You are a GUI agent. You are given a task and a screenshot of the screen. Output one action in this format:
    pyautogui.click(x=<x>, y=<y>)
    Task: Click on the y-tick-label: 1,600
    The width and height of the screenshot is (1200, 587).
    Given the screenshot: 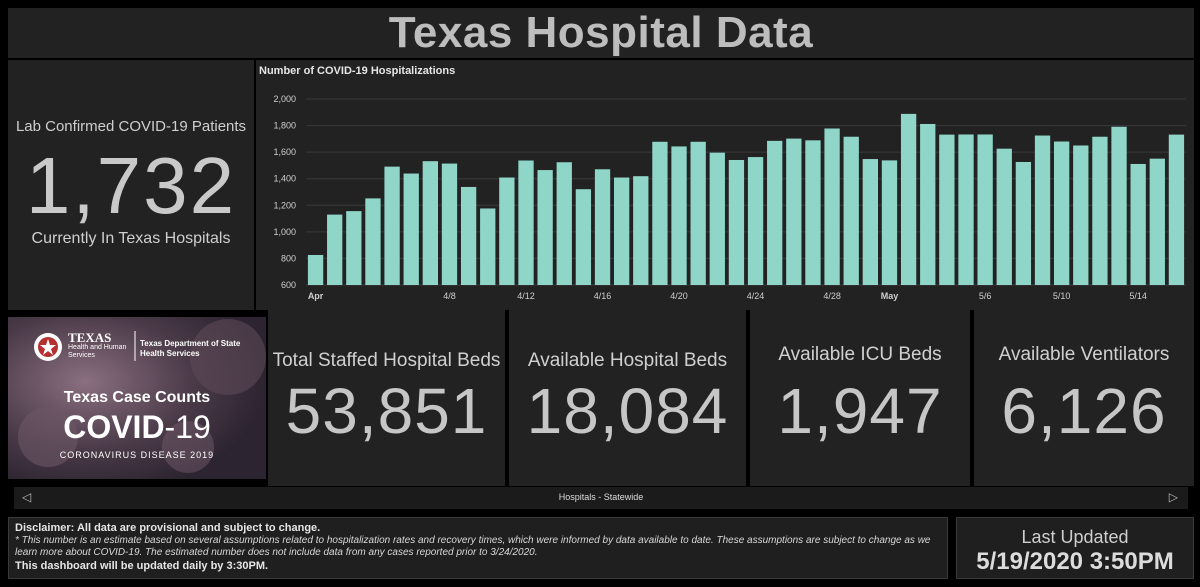 What is the action you would take?
    pyautogui.click(x=284, y=152)
    